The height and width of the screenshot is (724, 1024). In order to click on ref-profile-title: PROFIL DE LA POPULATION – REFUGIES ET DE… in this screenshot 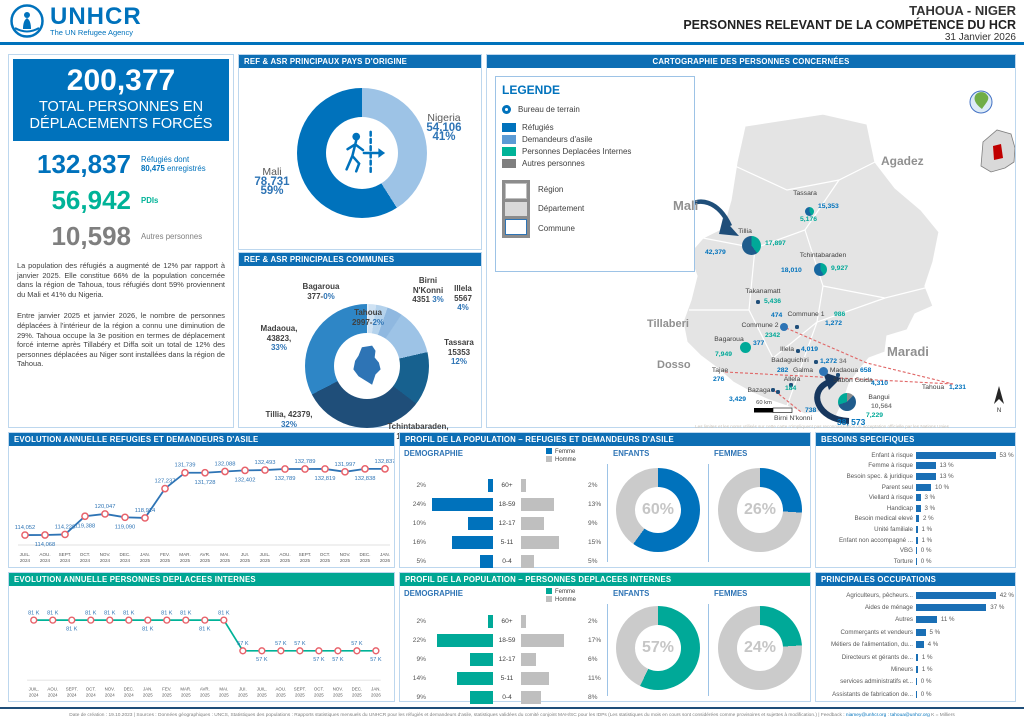, I will do `click(605, 439)`.